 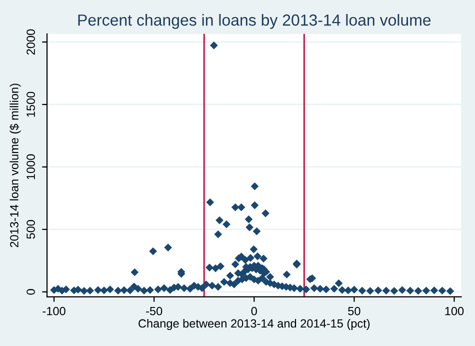 What do you see at coordinates (54, 311) in the screenshot?
I see `x-tick-label: -100` at bounding box center [54, 311].